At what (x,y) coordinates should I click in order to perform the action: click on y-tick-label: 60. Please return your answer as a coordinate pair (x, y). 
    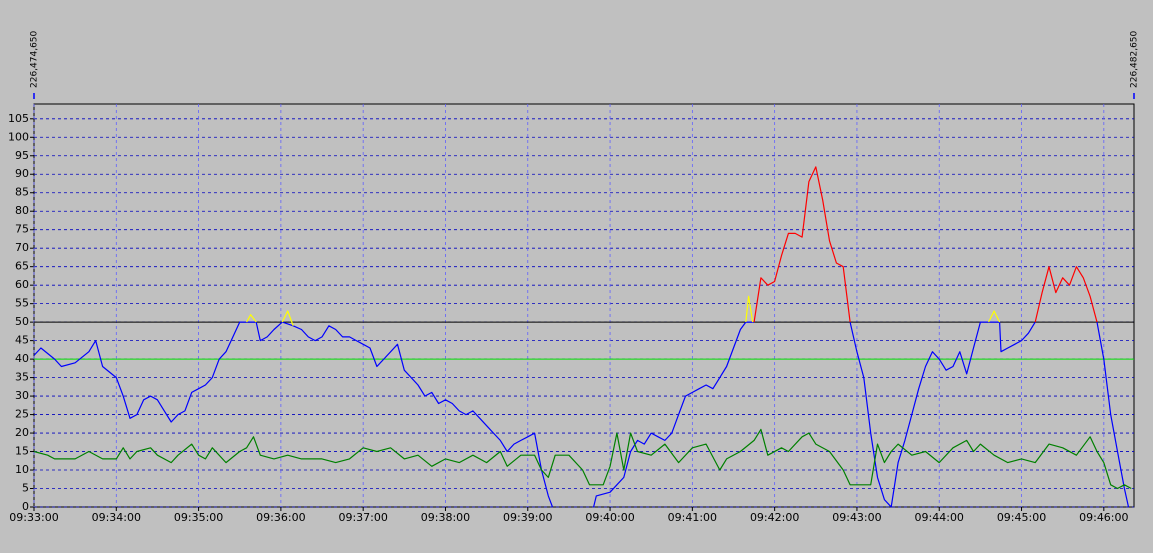
    Looking at the image, I should click on (22, 284).